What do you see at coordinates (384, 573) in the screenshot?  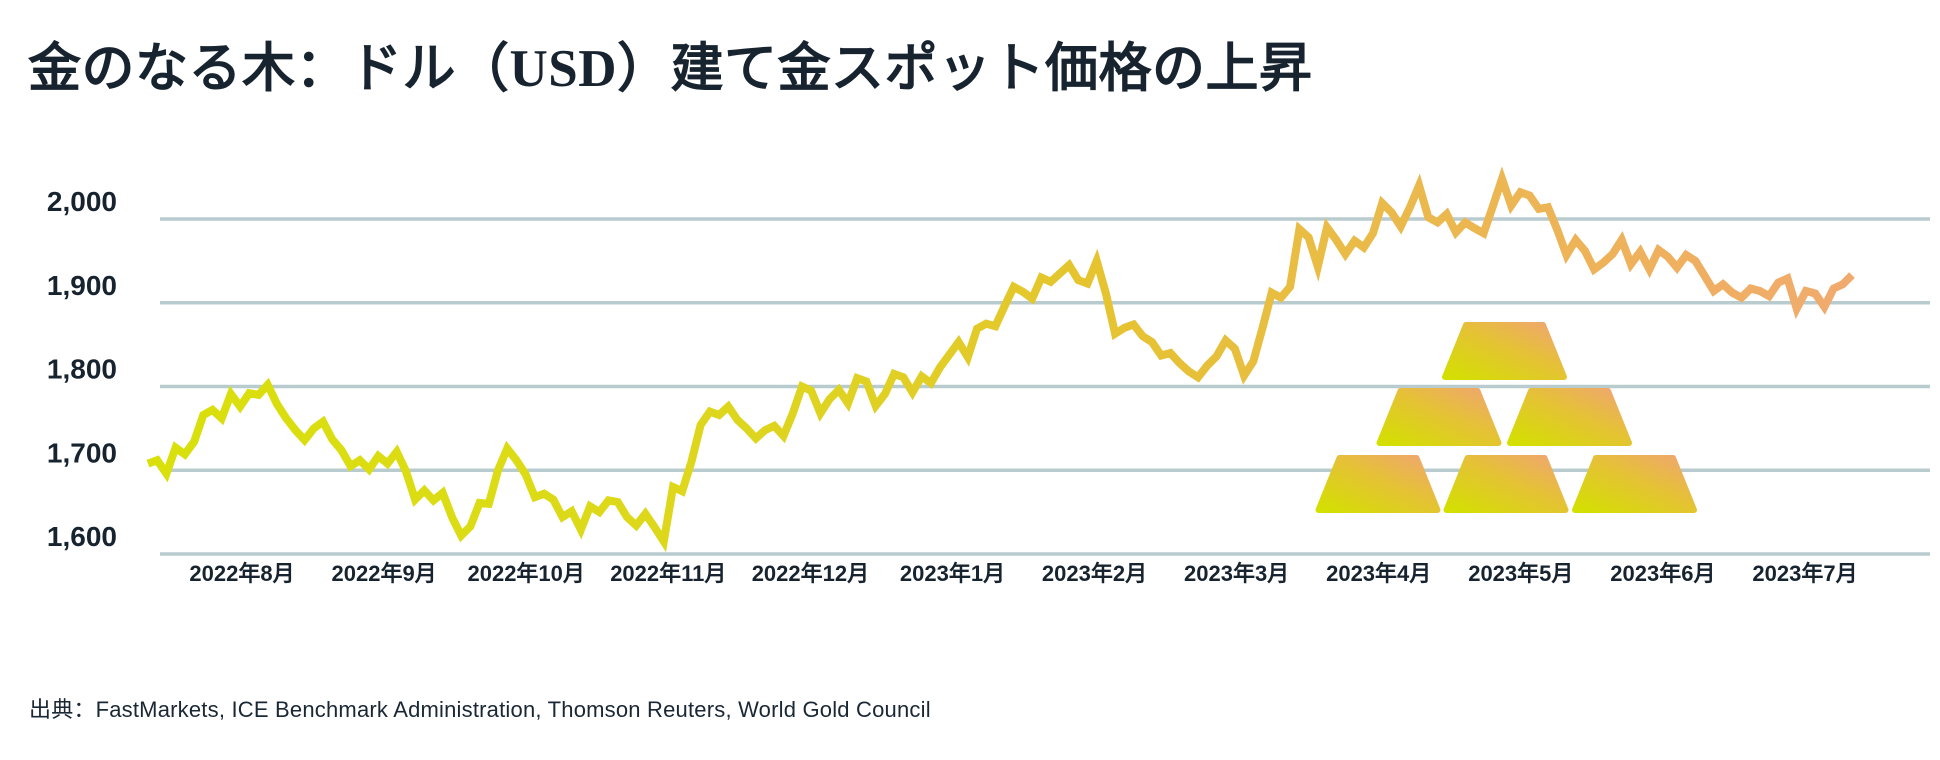 I see `x-axis-label: 2022年9月` at bounding box center [384, 573].